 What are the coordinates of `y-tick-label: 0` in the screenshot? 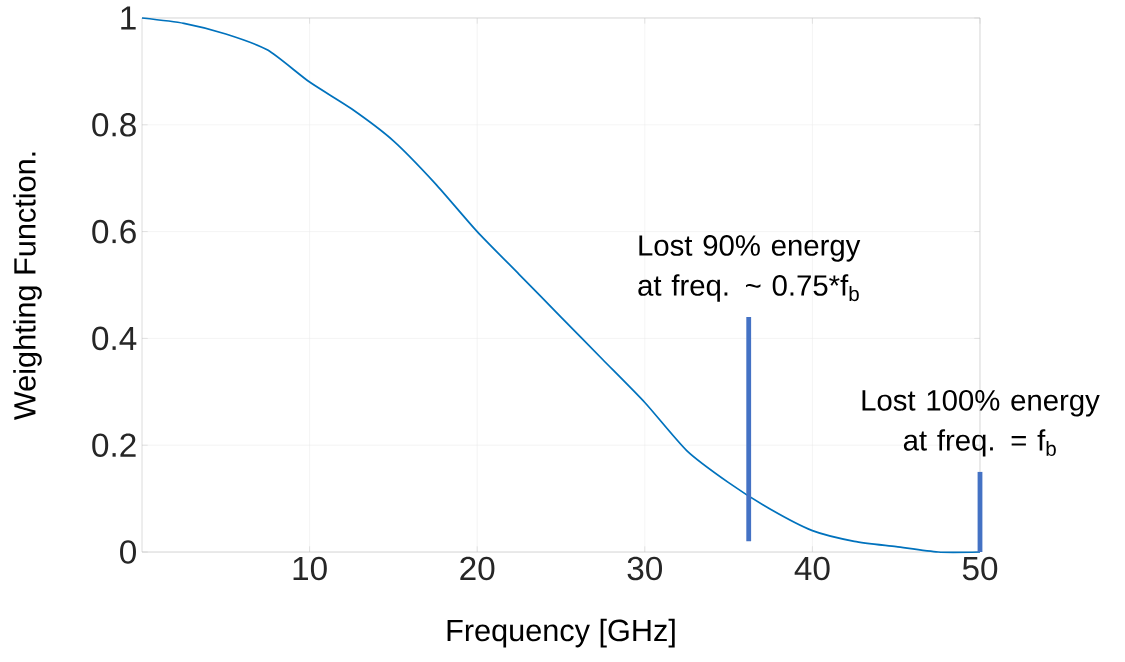 It's located at (128, 552).